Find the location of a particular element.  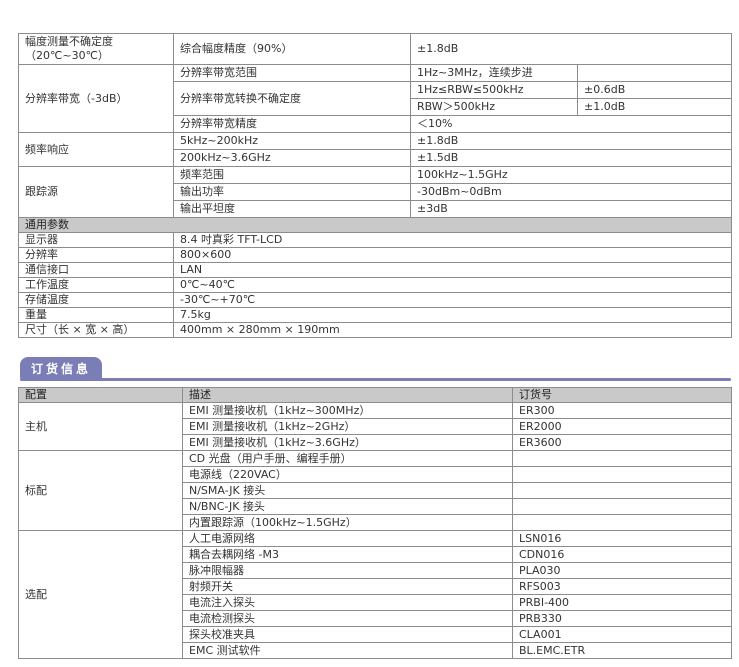

table-row: 分辨率带宽转换不确定度 1Hz≤RBW≤500kHz ±0.6dB is located at coordinates (375, 98).